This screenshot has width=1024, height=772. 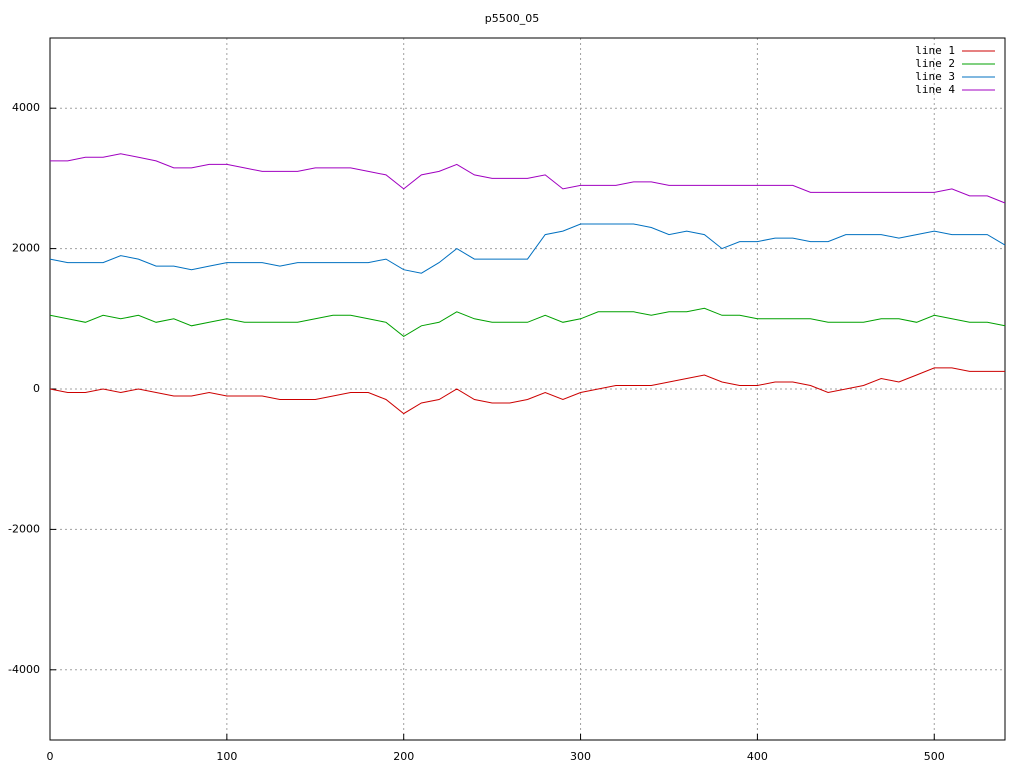 What do you see at coordinates (26, 107) in the screenshot?
I see `y-tick-label: 4000` at bounding box center [26, 107].